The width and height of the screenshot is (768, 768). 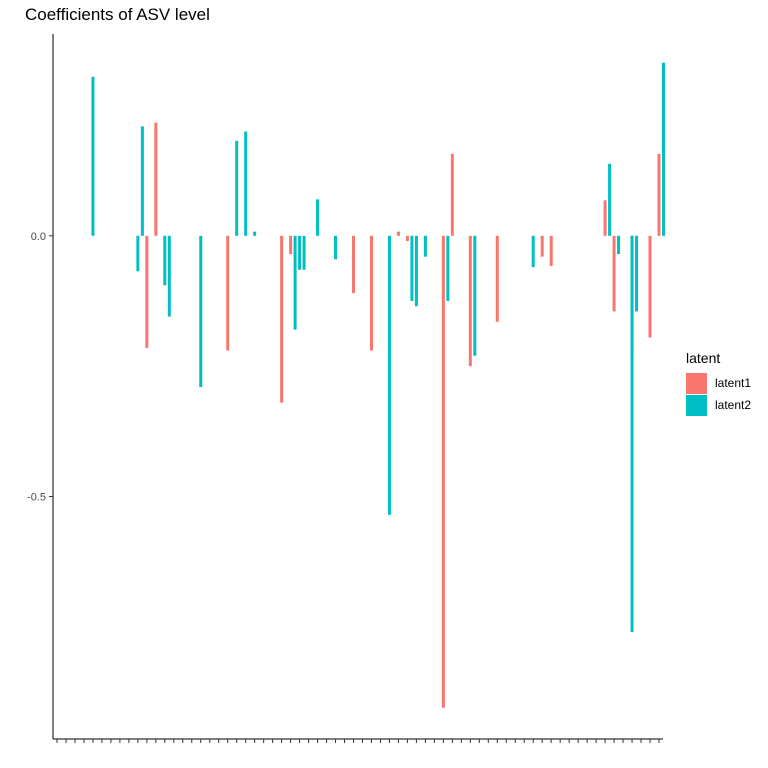 I want to click on legend-swatch-latent1, so click(x=696, y=383).